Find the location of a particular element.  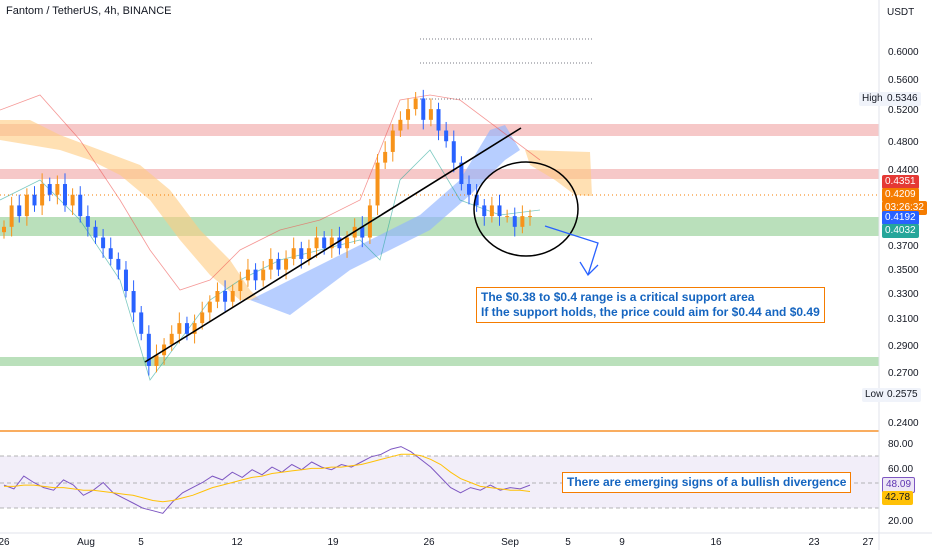

rsi-ma-line is located at coordinates (267, 478).